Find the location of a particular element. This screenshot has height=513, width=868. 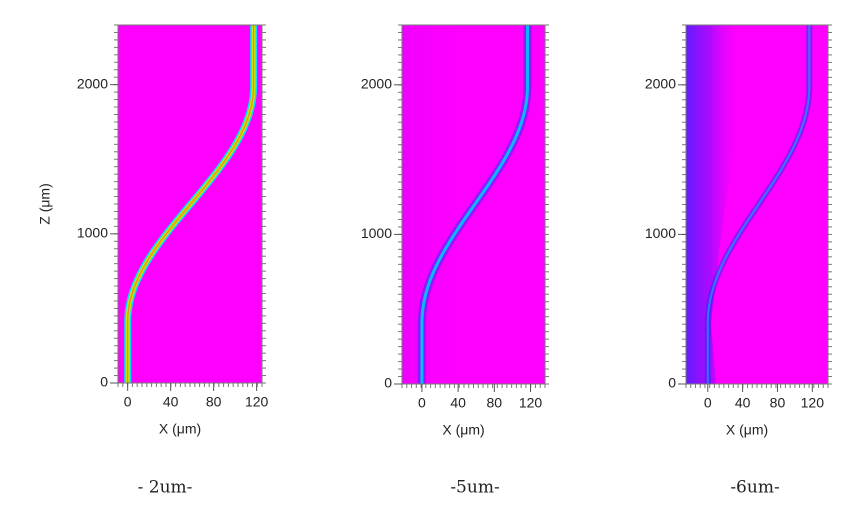

field-haze is located at coordinates (721, 204).